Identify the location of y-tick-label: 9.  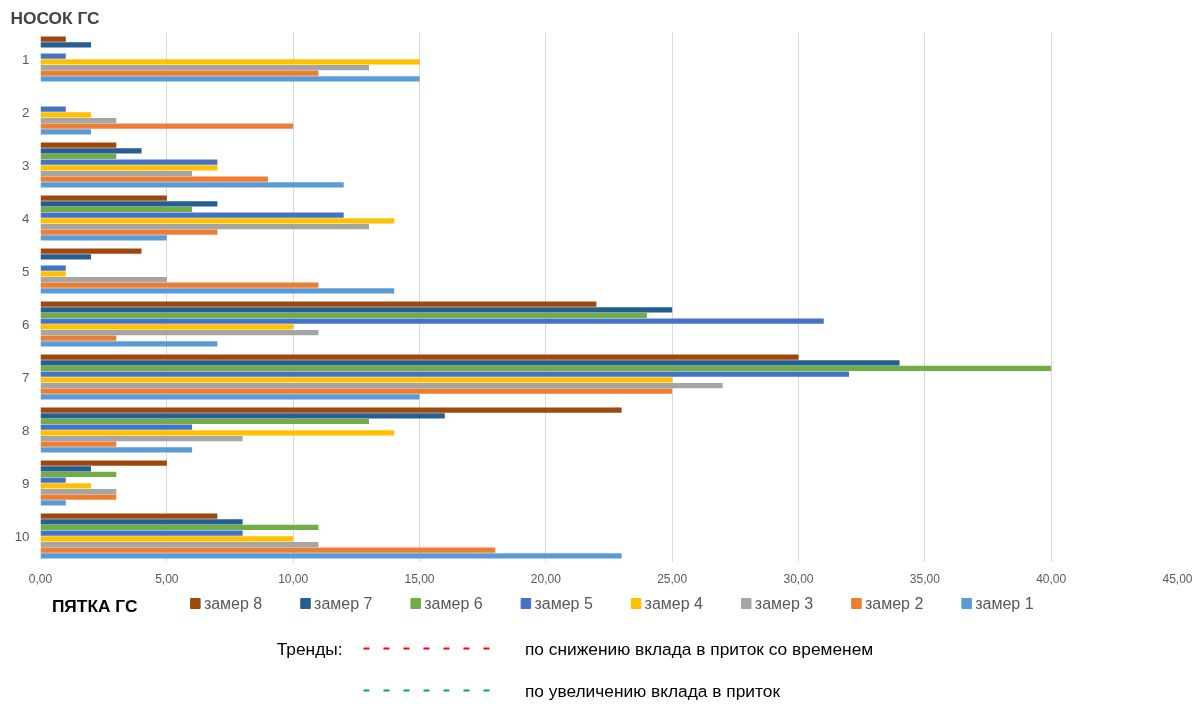
(26, 483).